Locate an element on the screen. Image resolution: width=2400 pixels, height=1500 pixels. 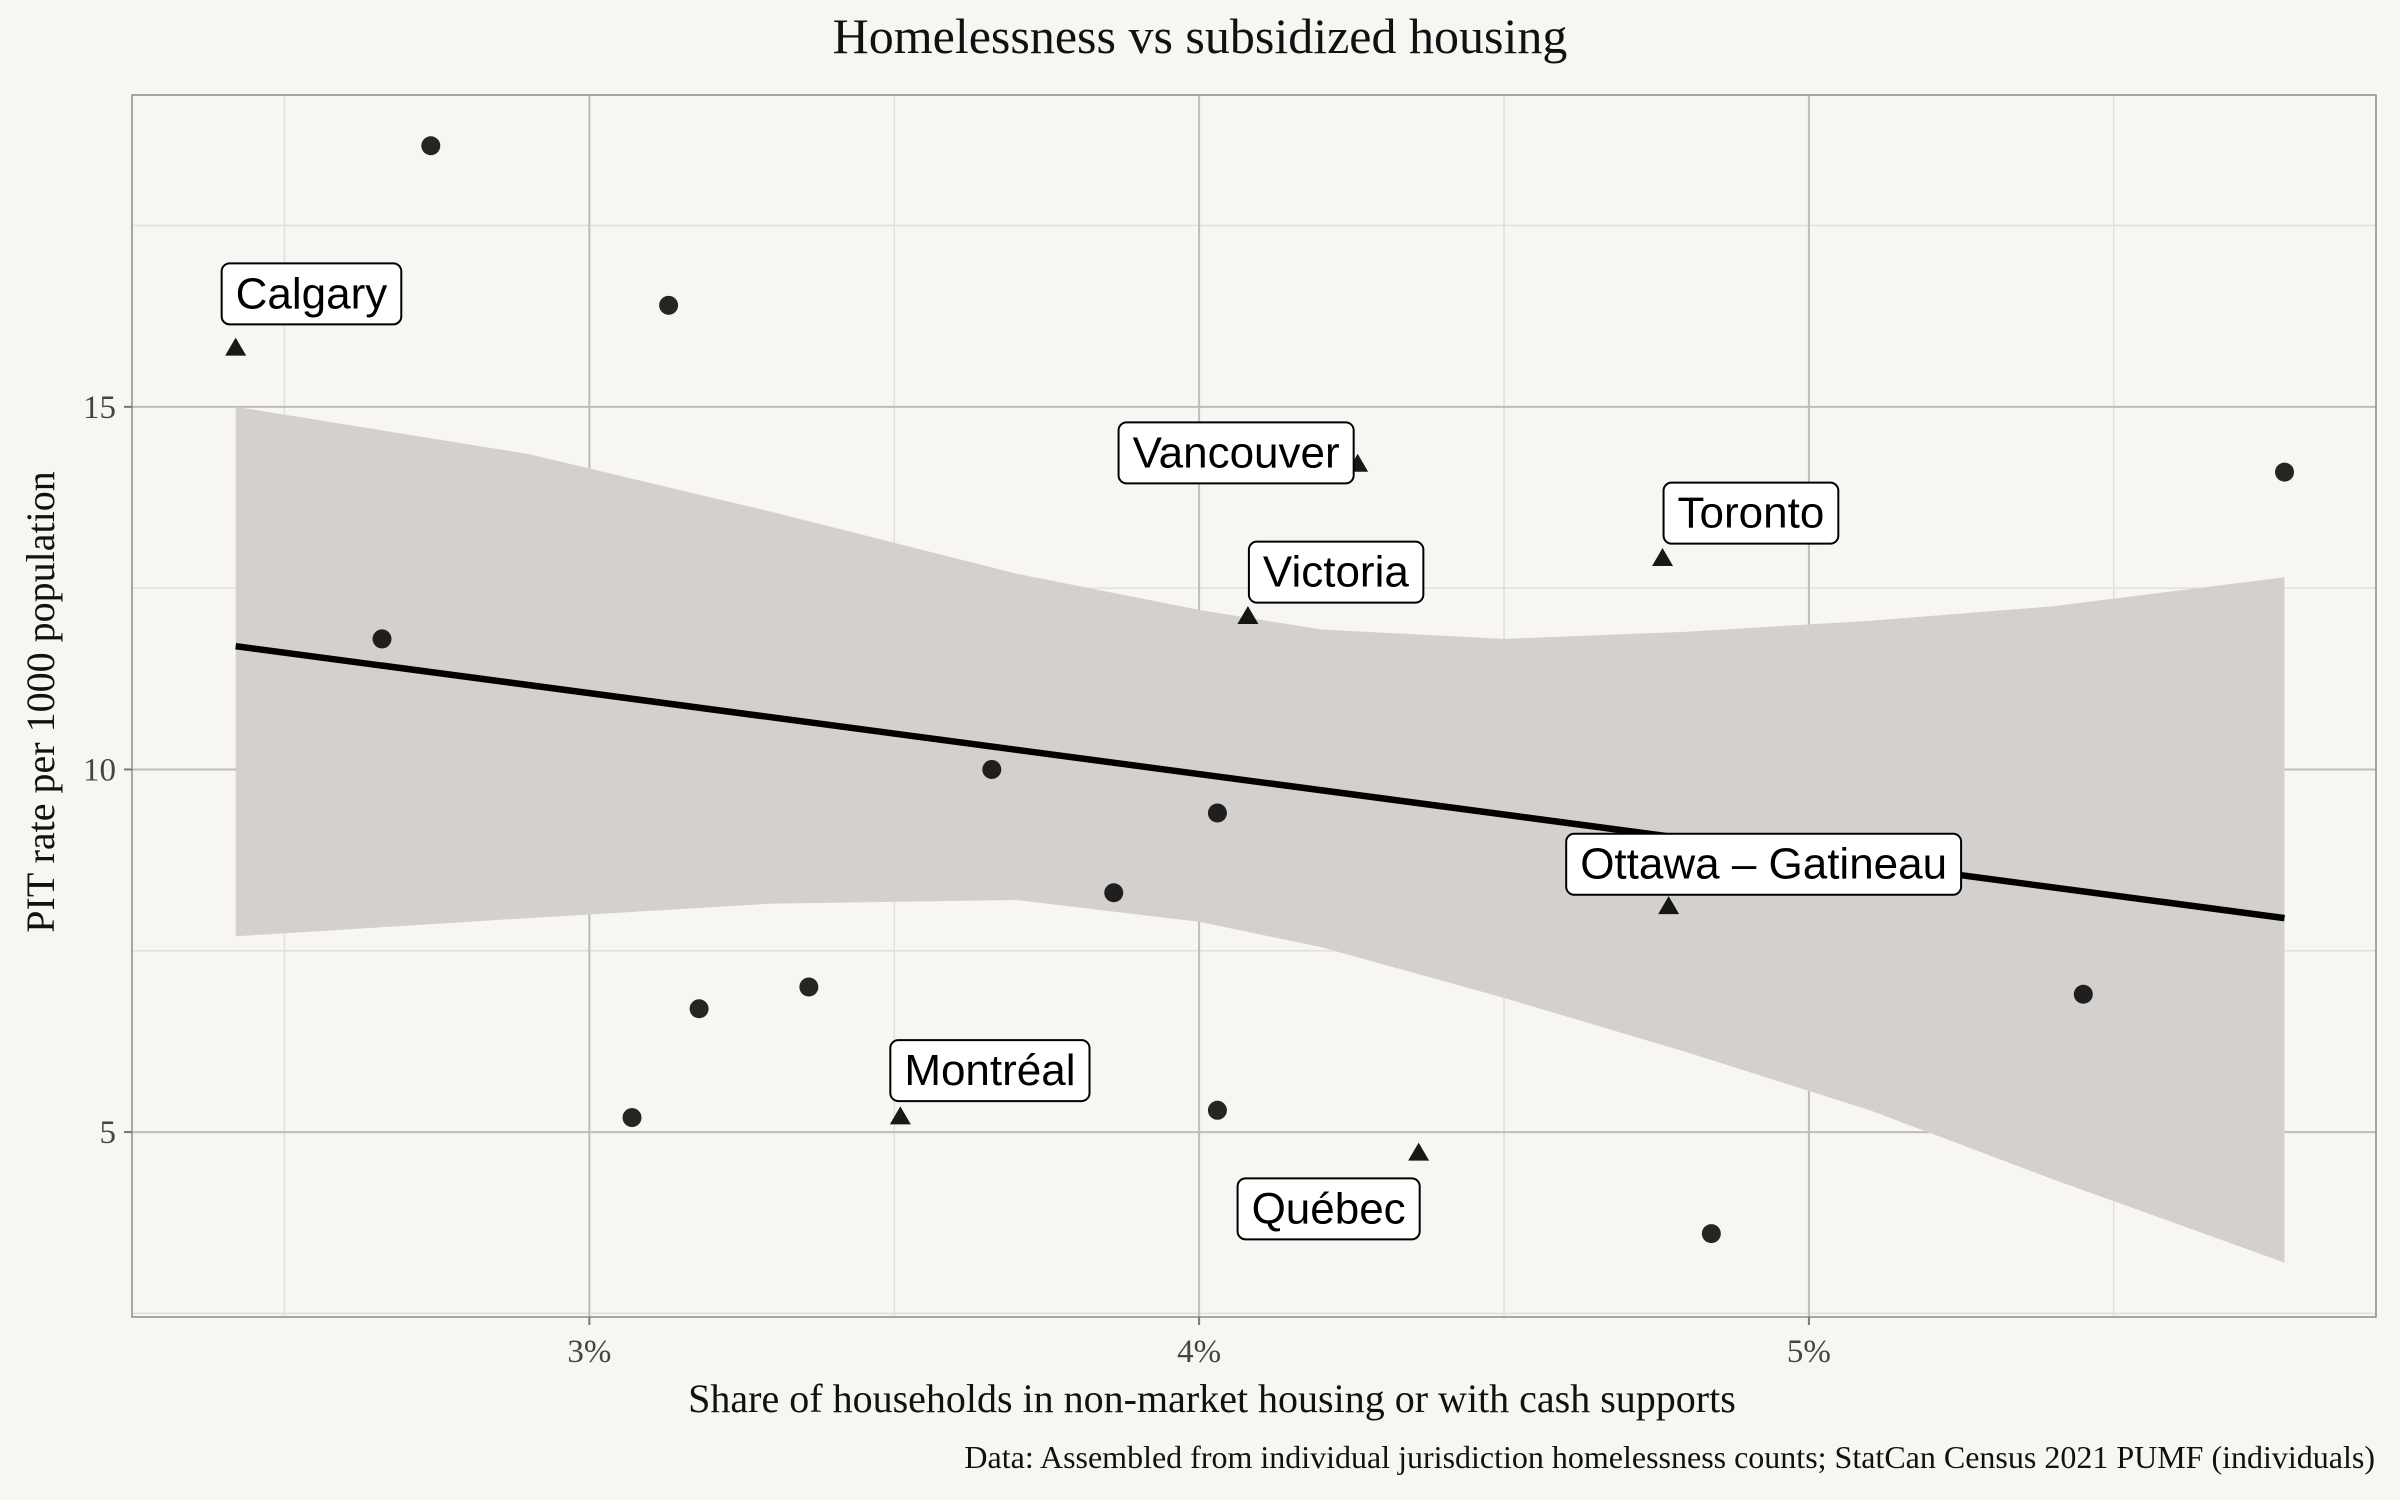
city-label: Vancouver is located at coordinates (1236, 453).